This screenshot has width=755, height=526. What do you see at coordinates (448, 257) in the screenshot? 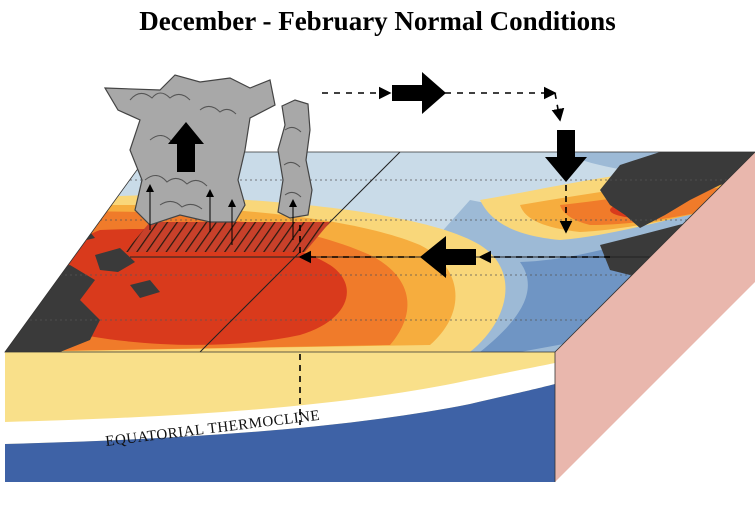
I see `westward-arrow-icon` at bounding box center [448, 257].